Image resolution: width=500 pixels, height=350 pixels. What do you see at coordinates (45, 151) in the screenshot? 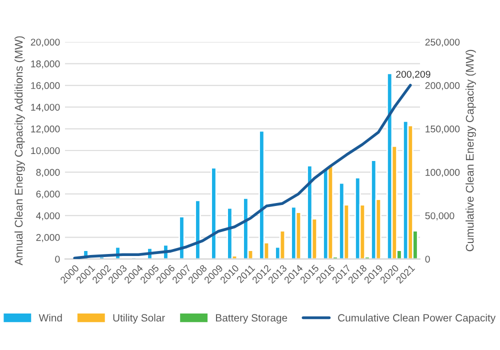
I see `y-tick-label: 10,000` at bounding box center [45, 151].